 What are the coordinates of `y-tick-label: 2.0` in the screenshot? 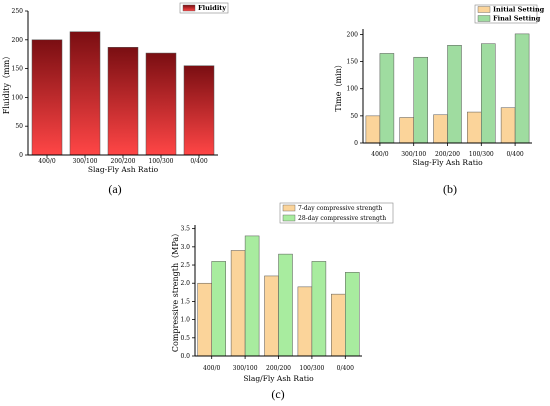 It's located at (185, 283).